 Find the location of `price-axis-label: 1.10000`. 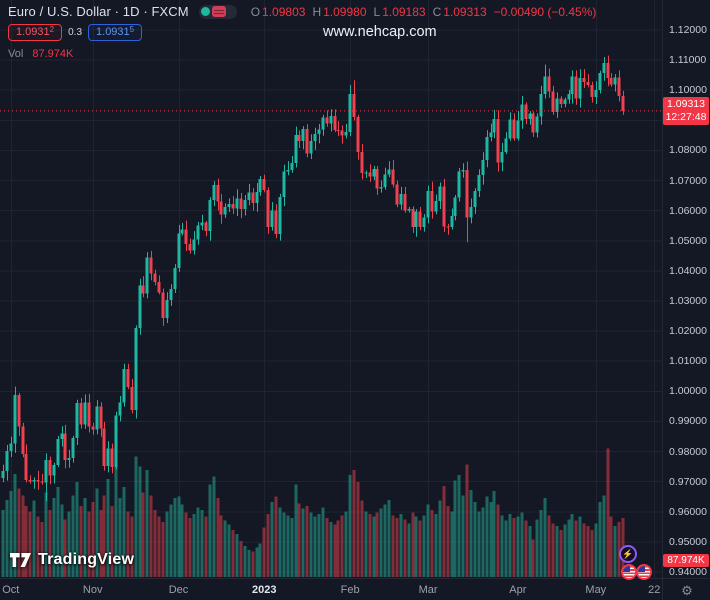

price-axis-label: 1.10000 is located at coordinates (688, 90).